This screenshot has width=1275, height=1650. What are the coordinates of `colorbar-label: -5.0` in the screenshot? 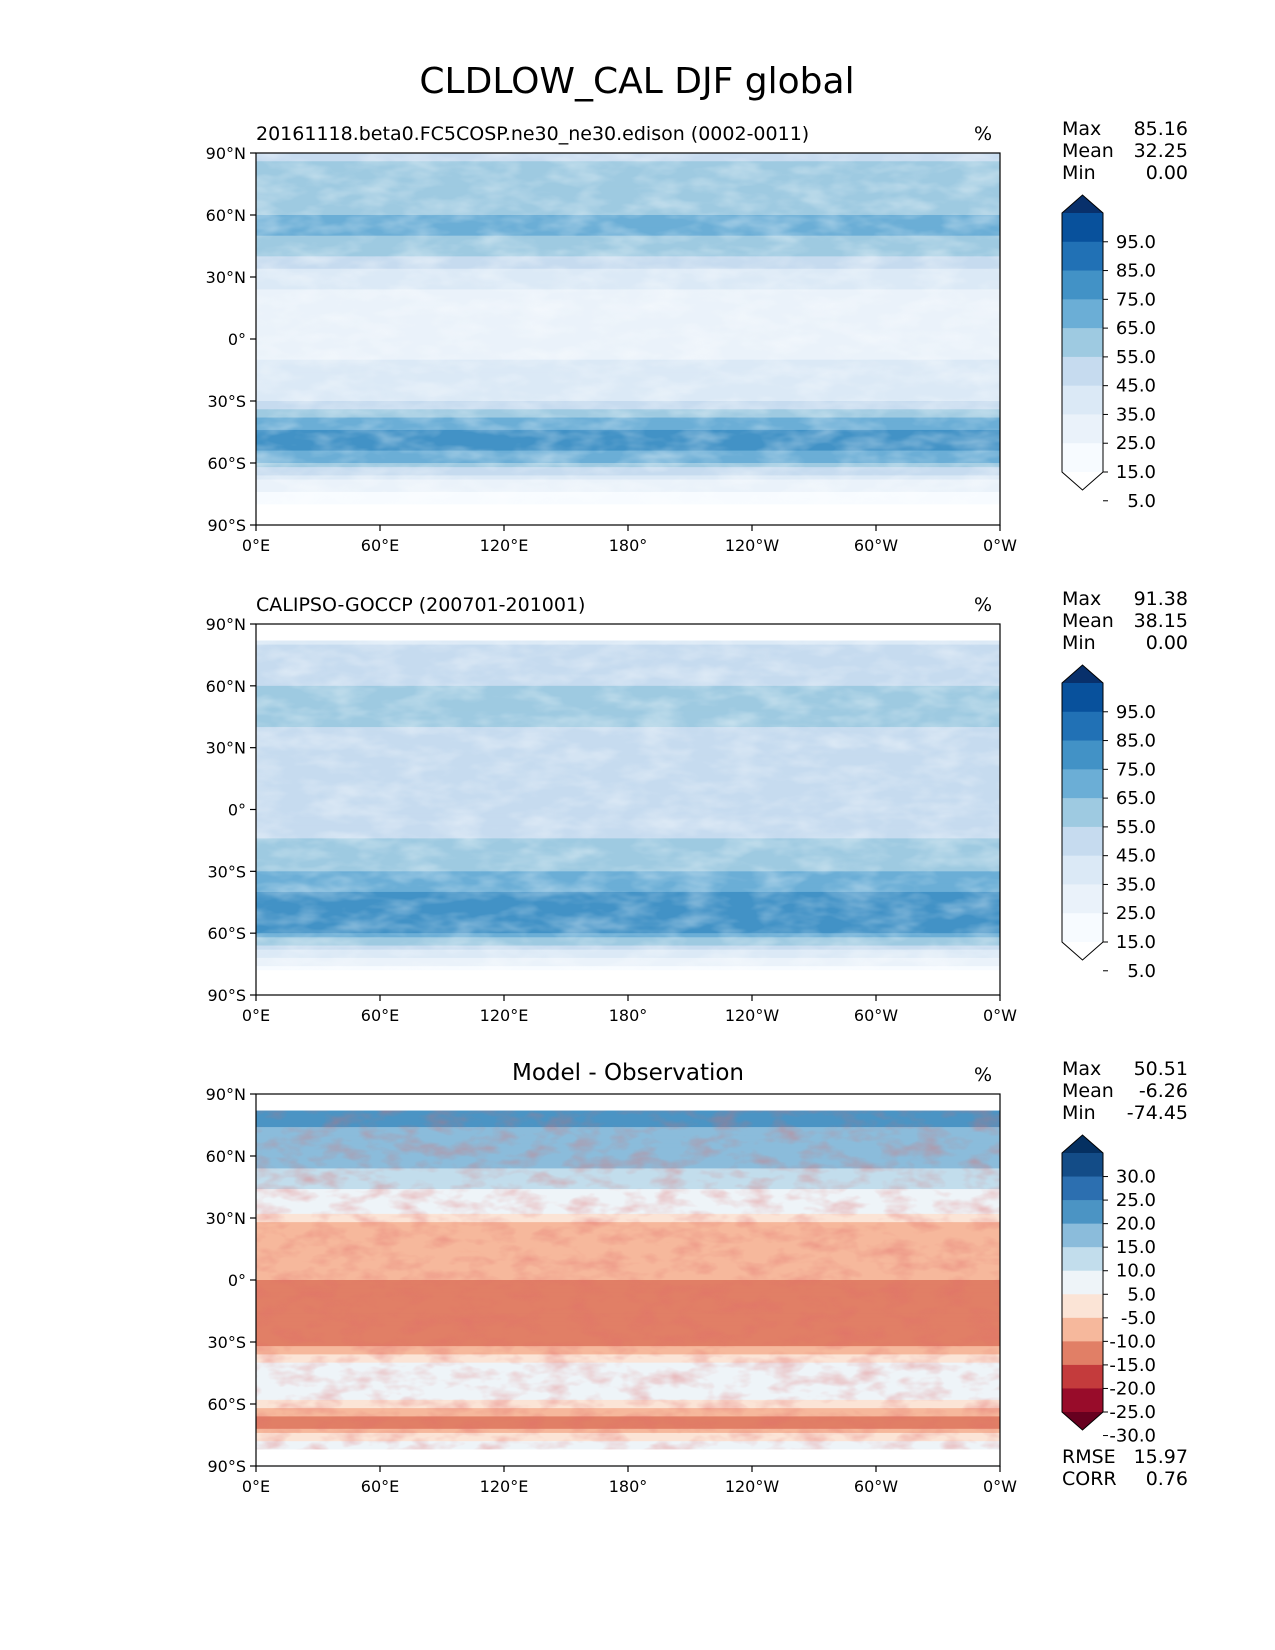 It's located at (1138, 1318).